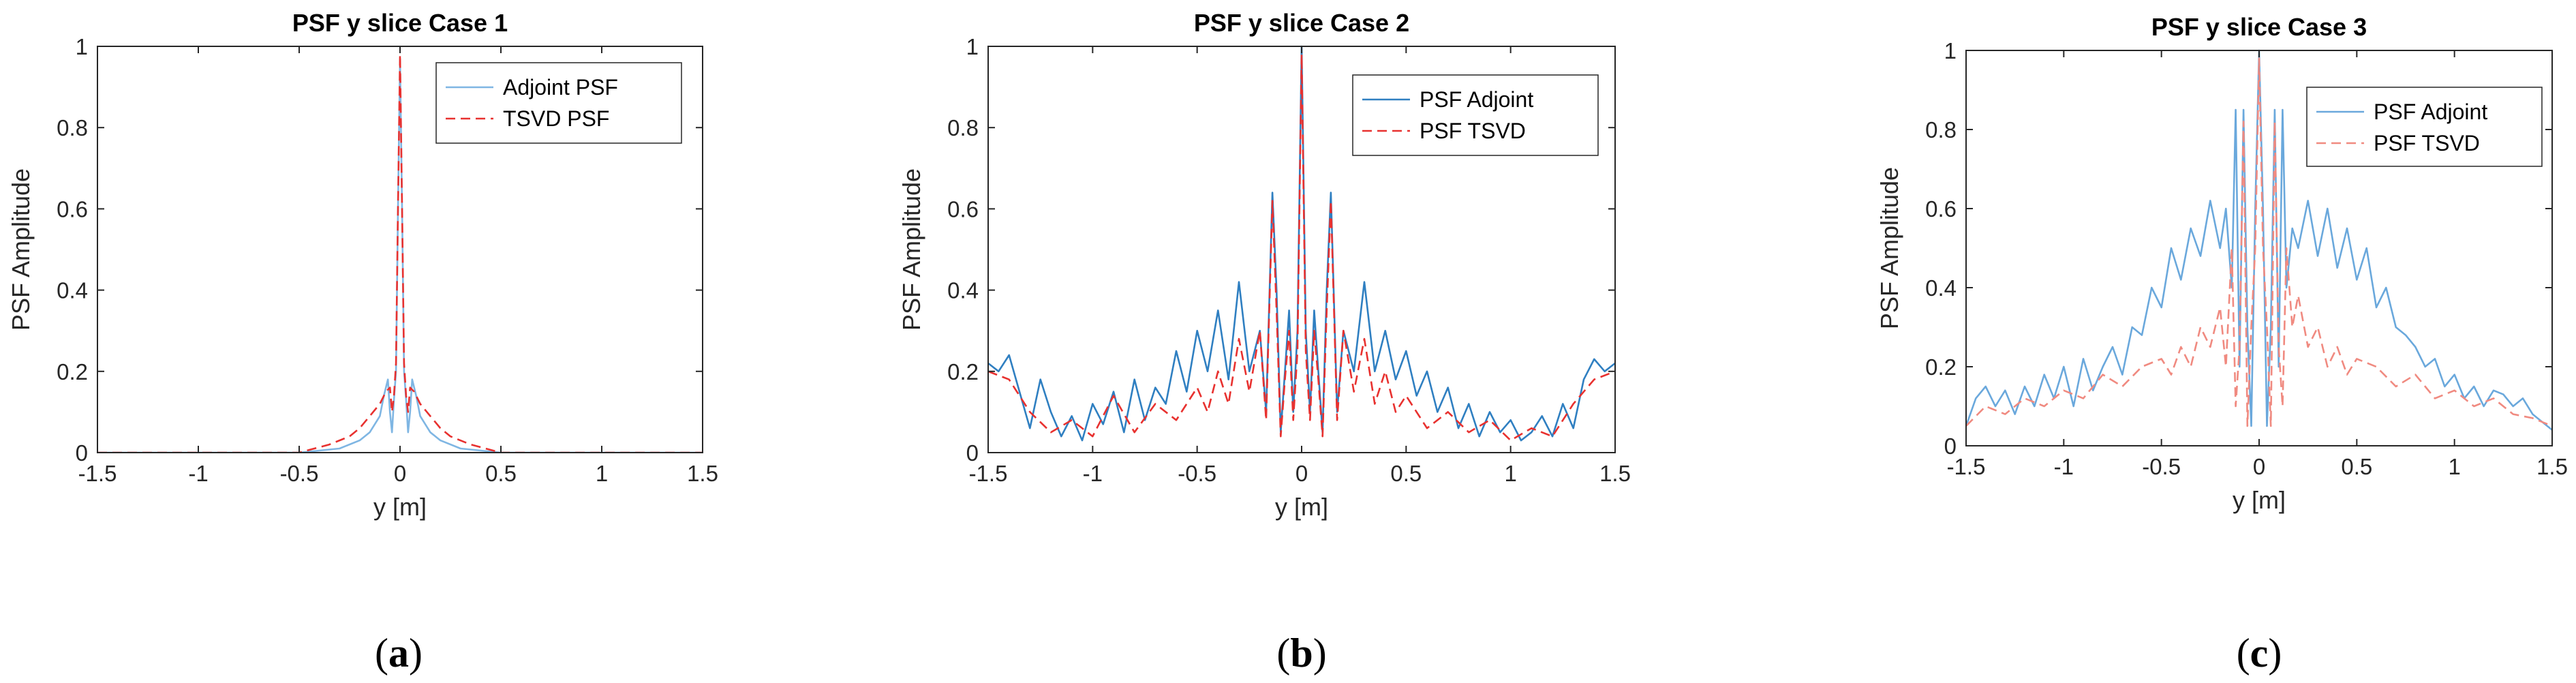  I want to click on chart-title: PSF y slice Case 2, so click(1301, 23).